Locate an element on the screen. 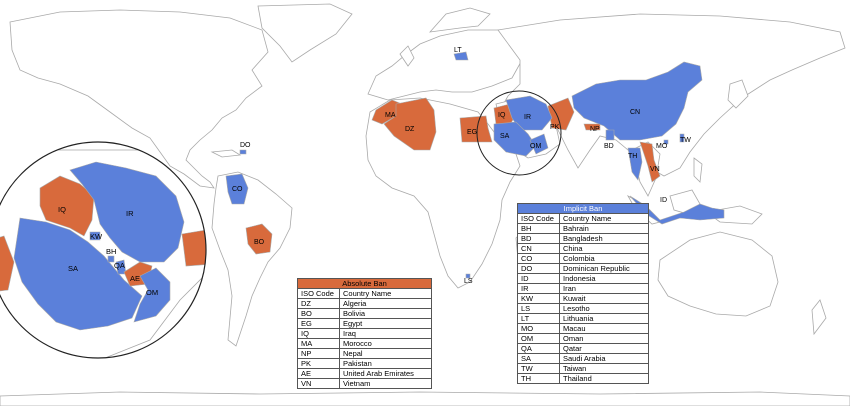  iso-code: DO is located at coordinates (538, 268).